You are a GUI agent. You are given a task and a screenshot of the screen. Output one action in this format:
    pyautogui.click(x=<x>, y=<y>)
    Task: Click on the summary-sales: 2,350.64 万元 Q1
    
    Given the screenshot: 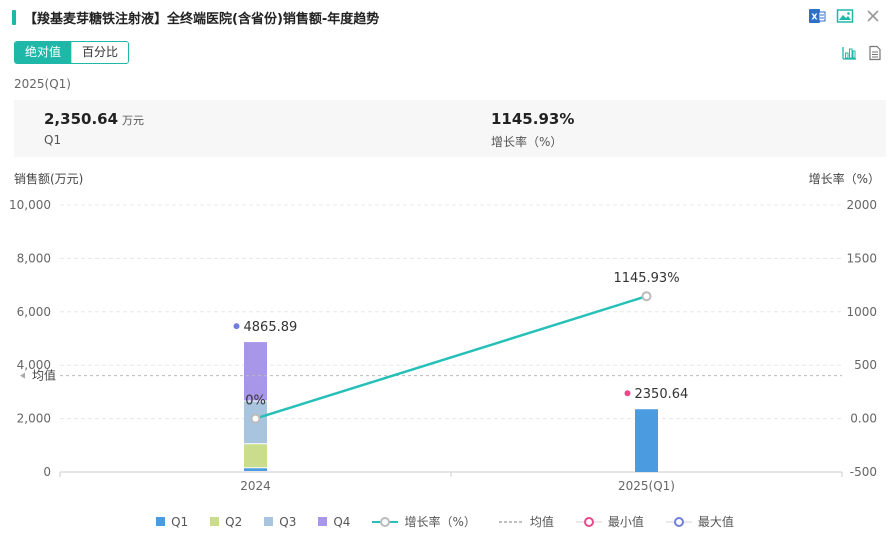 What is the action you would take?
    pyautogui.click(x=94, y=128)
    